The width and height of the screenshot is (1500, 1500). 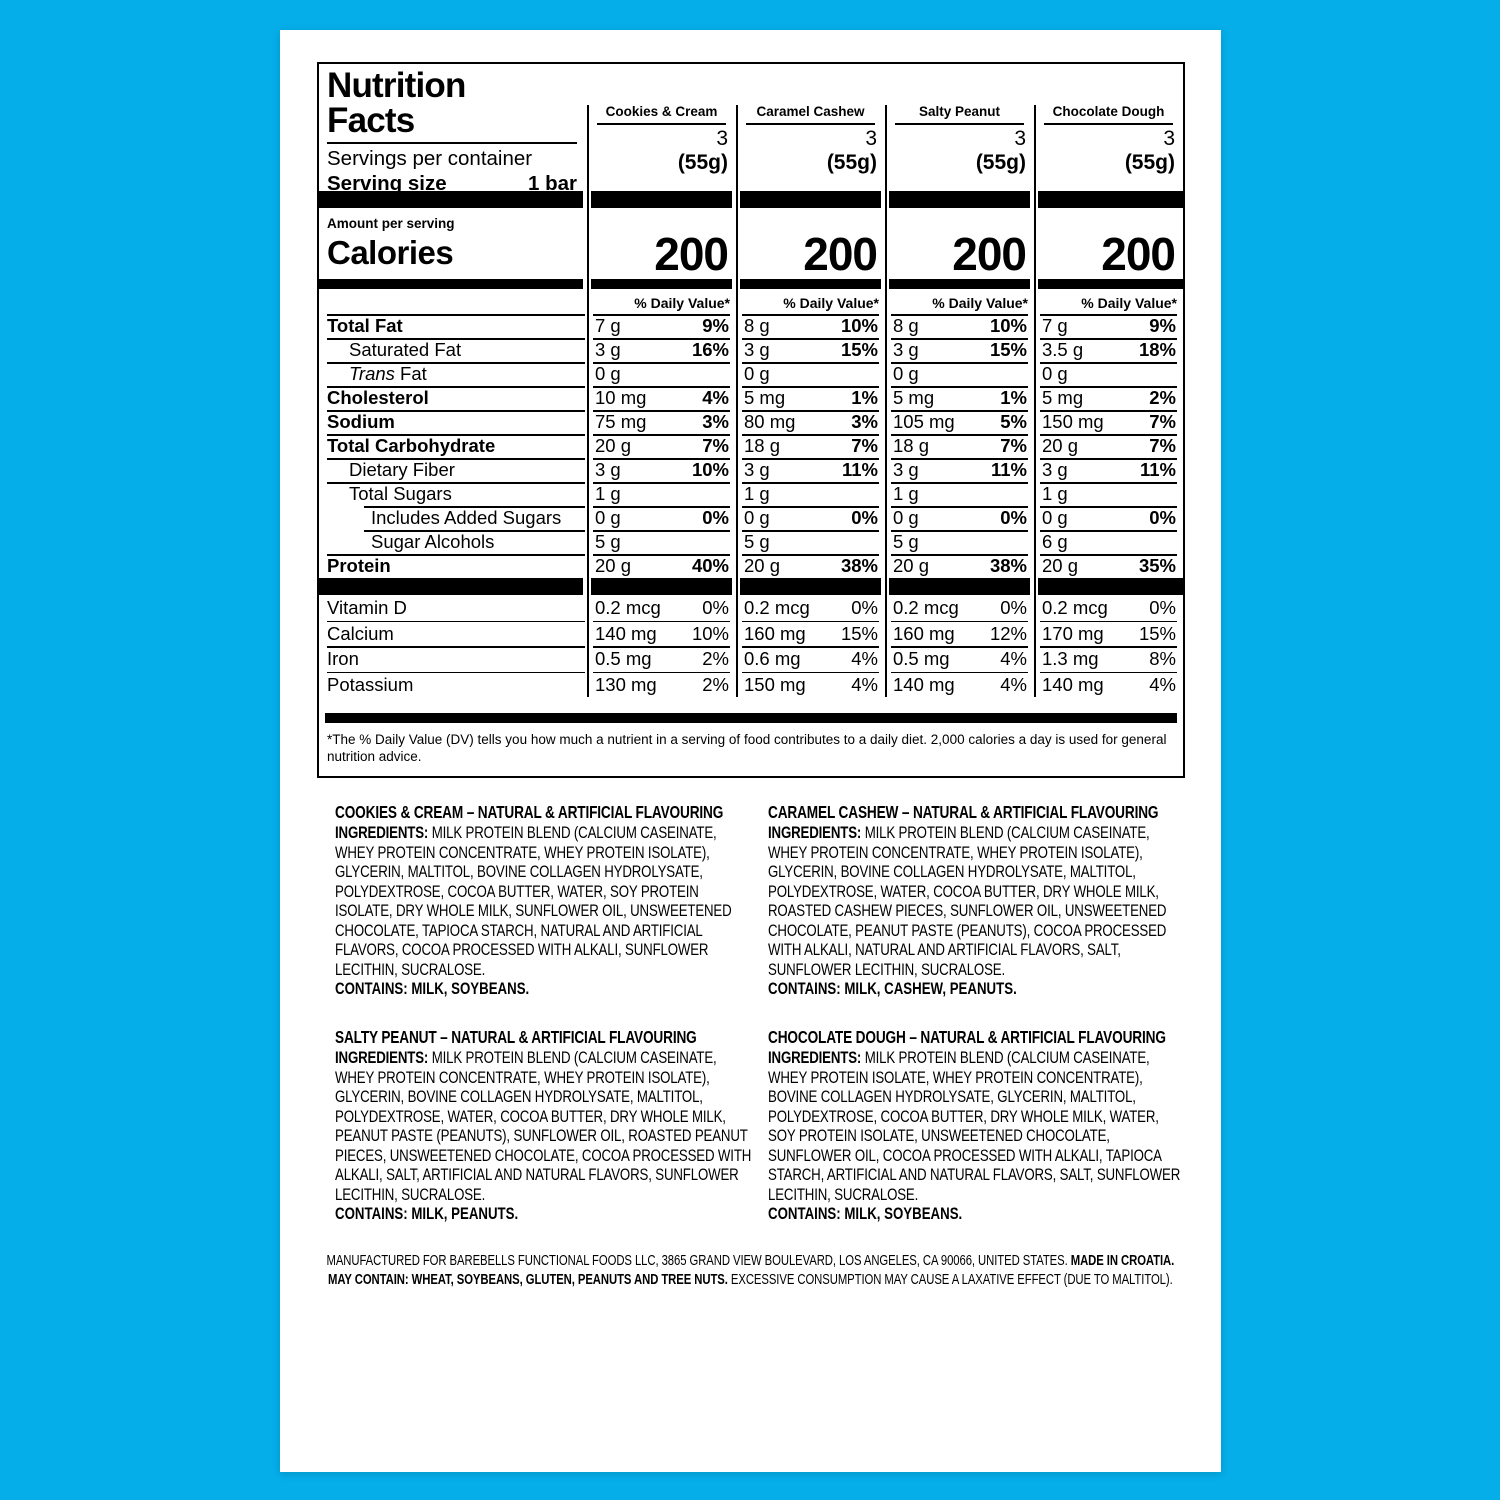 What do you see at coordinates (715, 397) in the screenshot?
I see `daily-value-percent: 4%` at bounding box center [715, 397].